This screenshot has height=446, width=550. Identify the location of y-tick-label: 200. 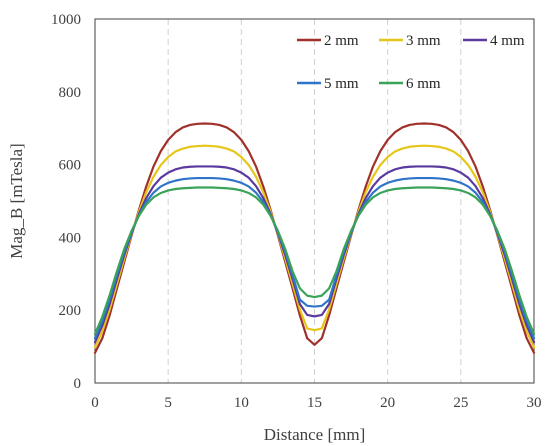
(70, 311).